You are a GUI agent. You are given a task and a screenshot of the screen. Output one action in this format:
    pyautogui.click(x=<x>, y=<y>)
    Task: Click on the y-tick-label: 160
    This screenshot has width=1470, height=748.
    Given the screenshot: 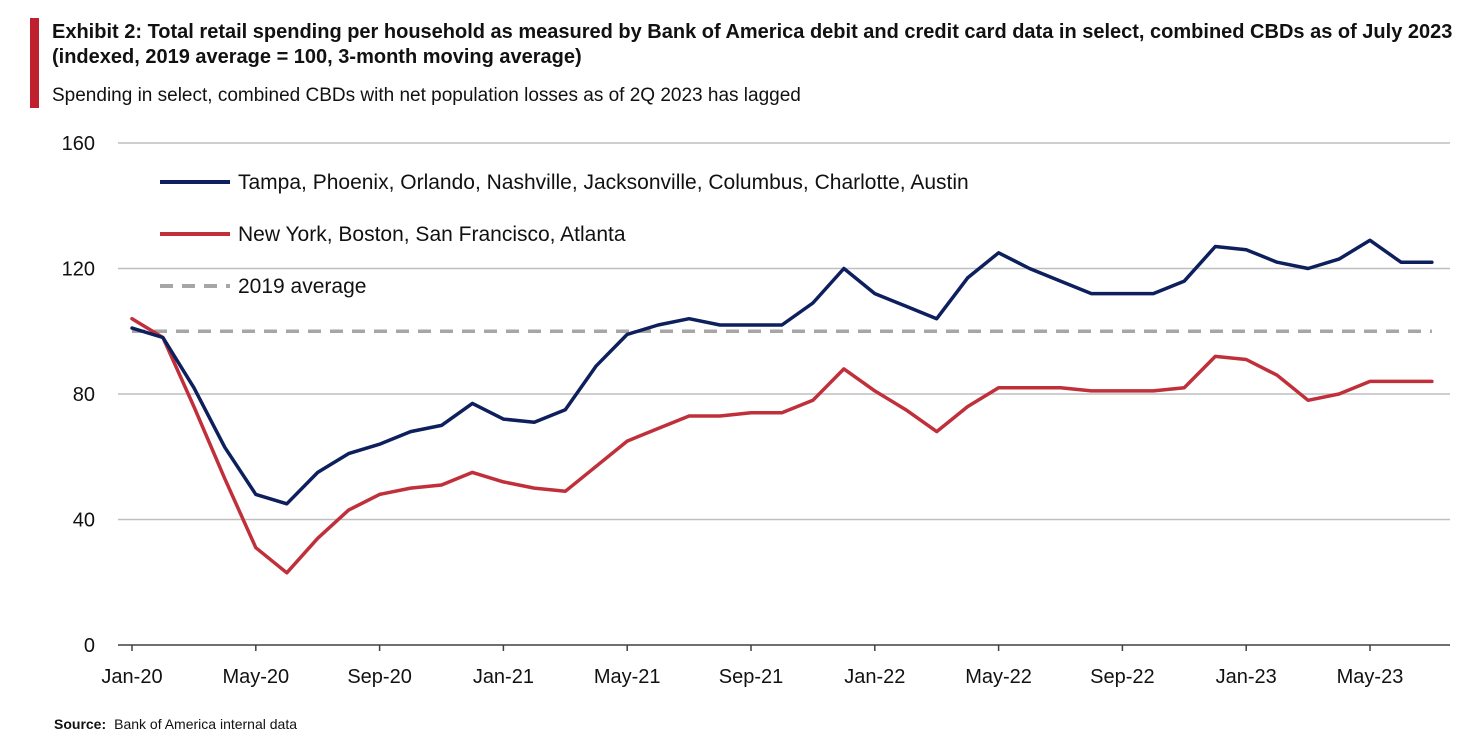 What is the action you would take?
    pyautogui.click(x=78, y=144)
    